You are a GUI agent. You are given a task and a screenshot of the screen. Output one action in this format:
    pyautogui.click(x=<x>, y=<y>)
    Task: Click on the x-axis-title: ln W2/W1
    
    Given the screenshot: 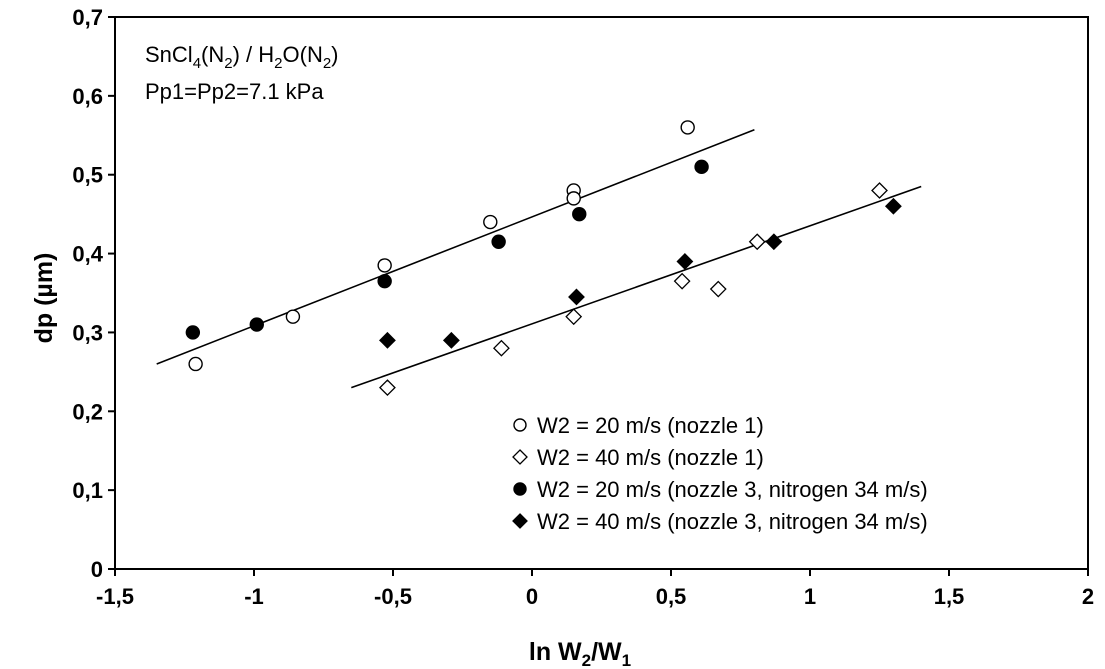 What is the action you would take?
    pyautogui.click(x=580, y=653)
    